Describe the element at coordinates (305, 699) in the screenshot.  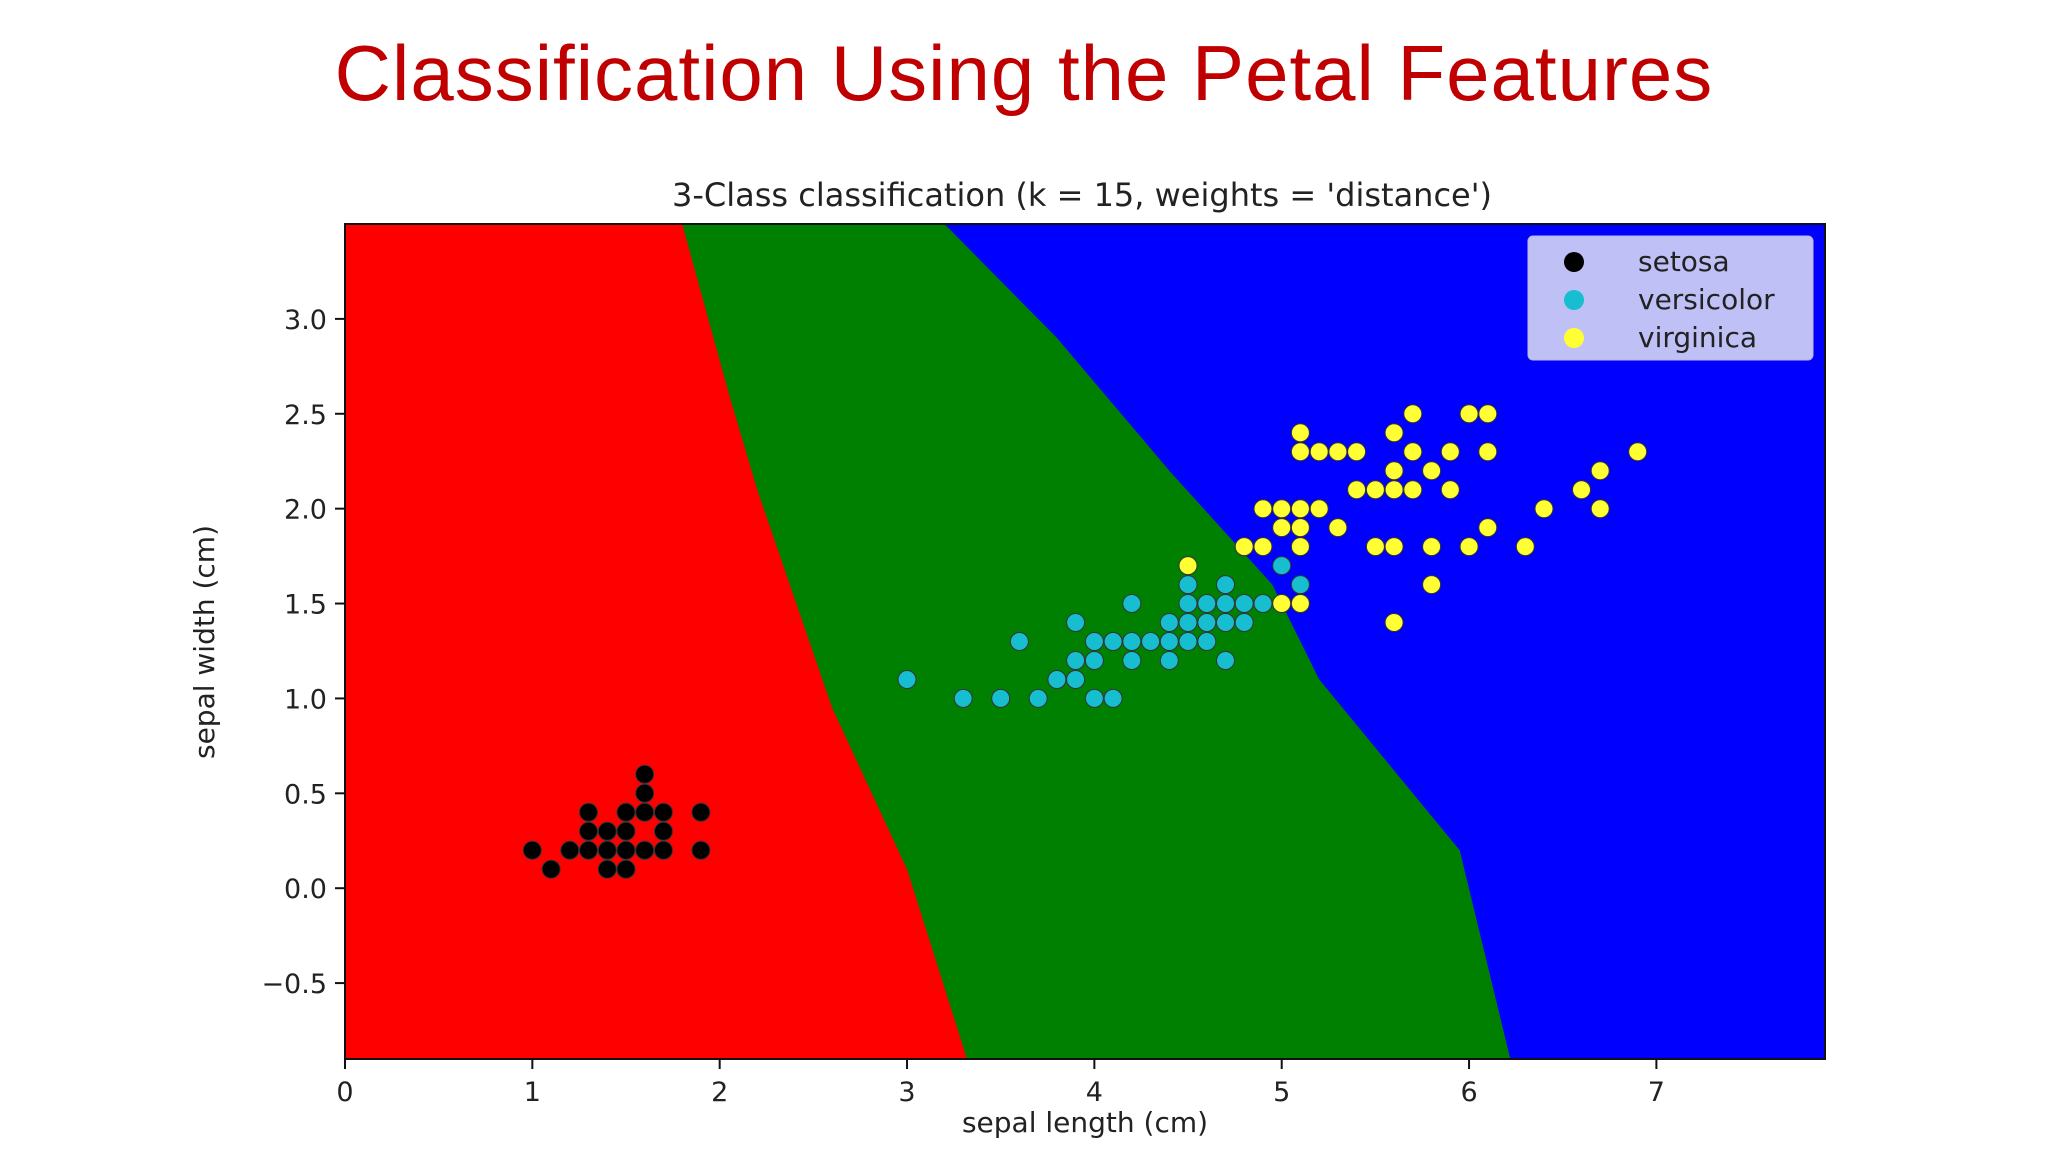
I see `y-tick-label: 1.0` at that location.